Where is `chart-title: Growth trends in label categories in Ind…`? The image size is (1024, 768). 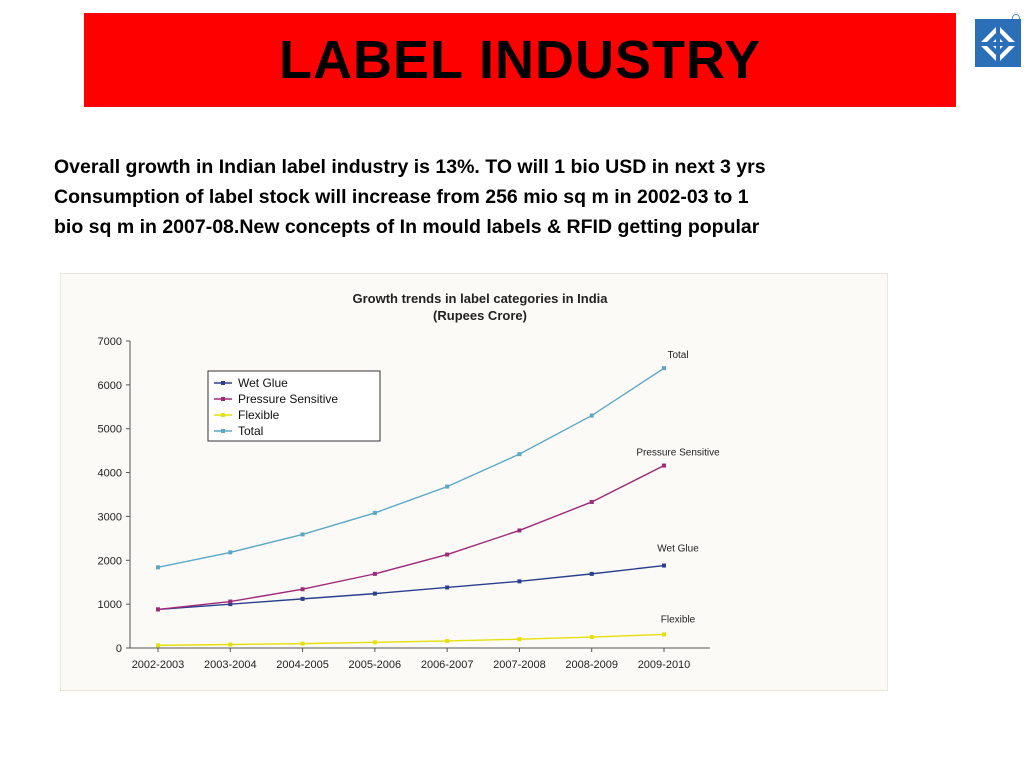 chart-title: Growth trends in label categories in Ind… is located at coordinates (481, 298).